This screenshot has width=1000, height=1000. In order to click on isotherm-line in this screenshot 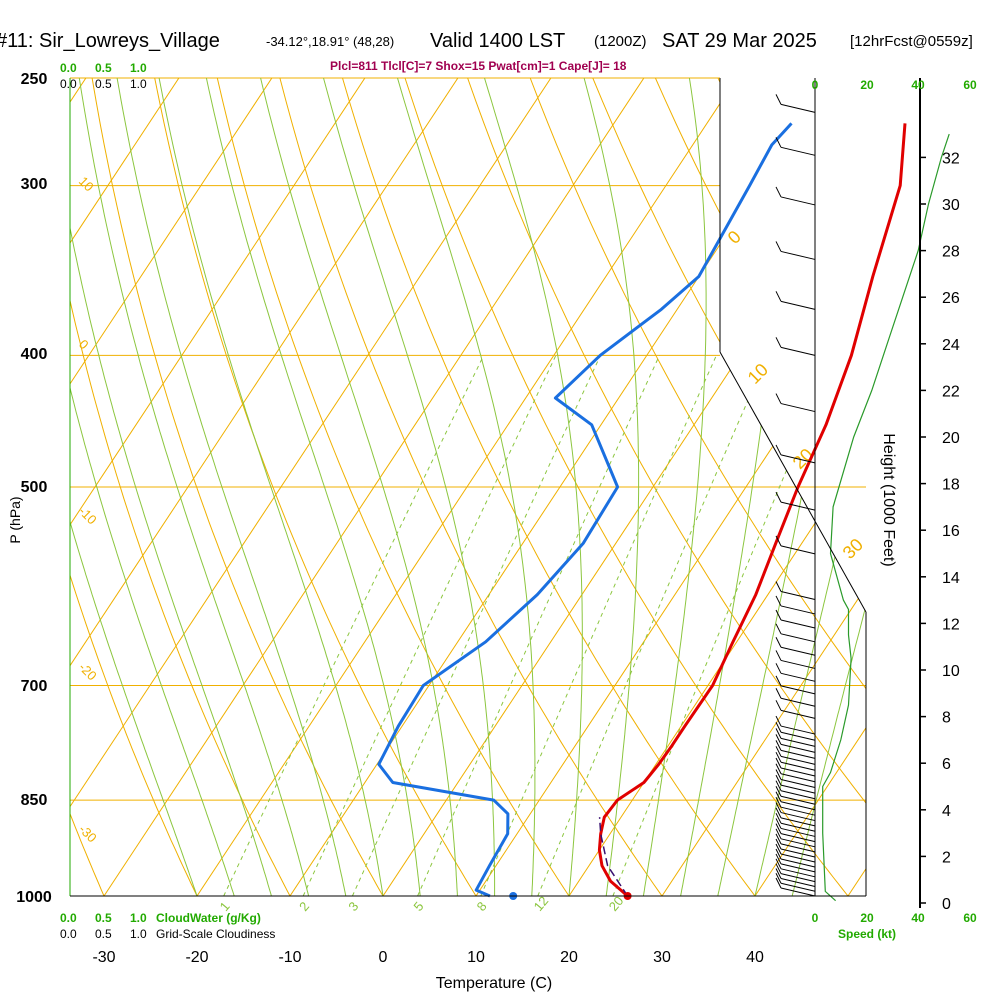, I will do `click(131, 487)`.